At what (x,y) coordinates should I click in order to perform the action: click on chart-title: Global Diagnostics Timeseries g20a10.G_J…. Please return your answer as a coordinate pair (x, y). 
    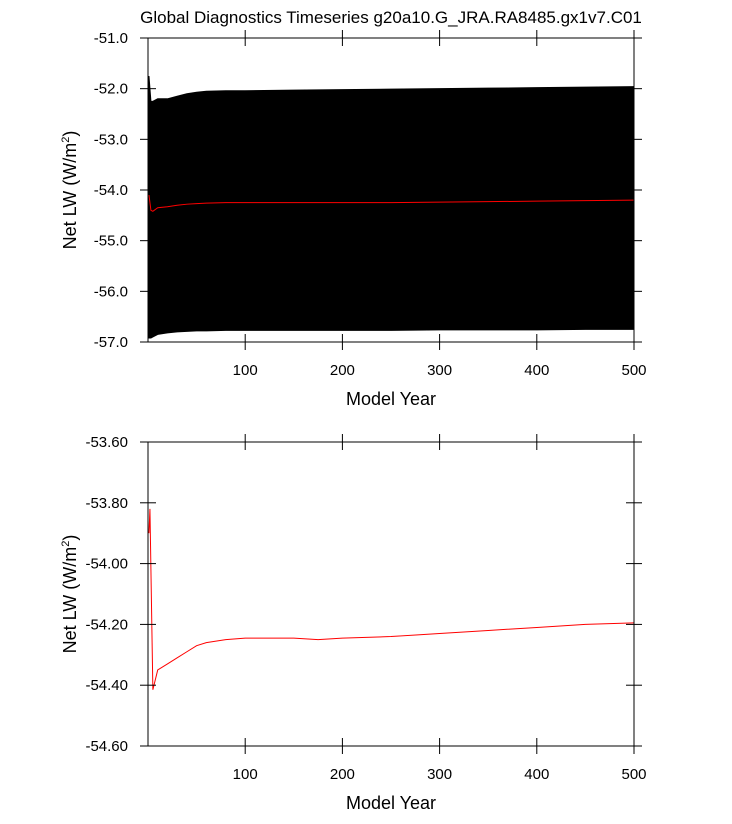
    Looking at the image, I should click on (391, 17).